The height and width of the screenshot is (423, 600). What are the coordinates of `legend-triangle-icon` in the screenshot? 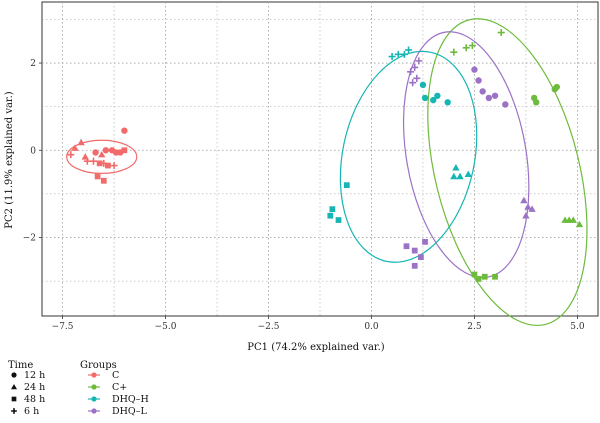 It's located at (14, 387).